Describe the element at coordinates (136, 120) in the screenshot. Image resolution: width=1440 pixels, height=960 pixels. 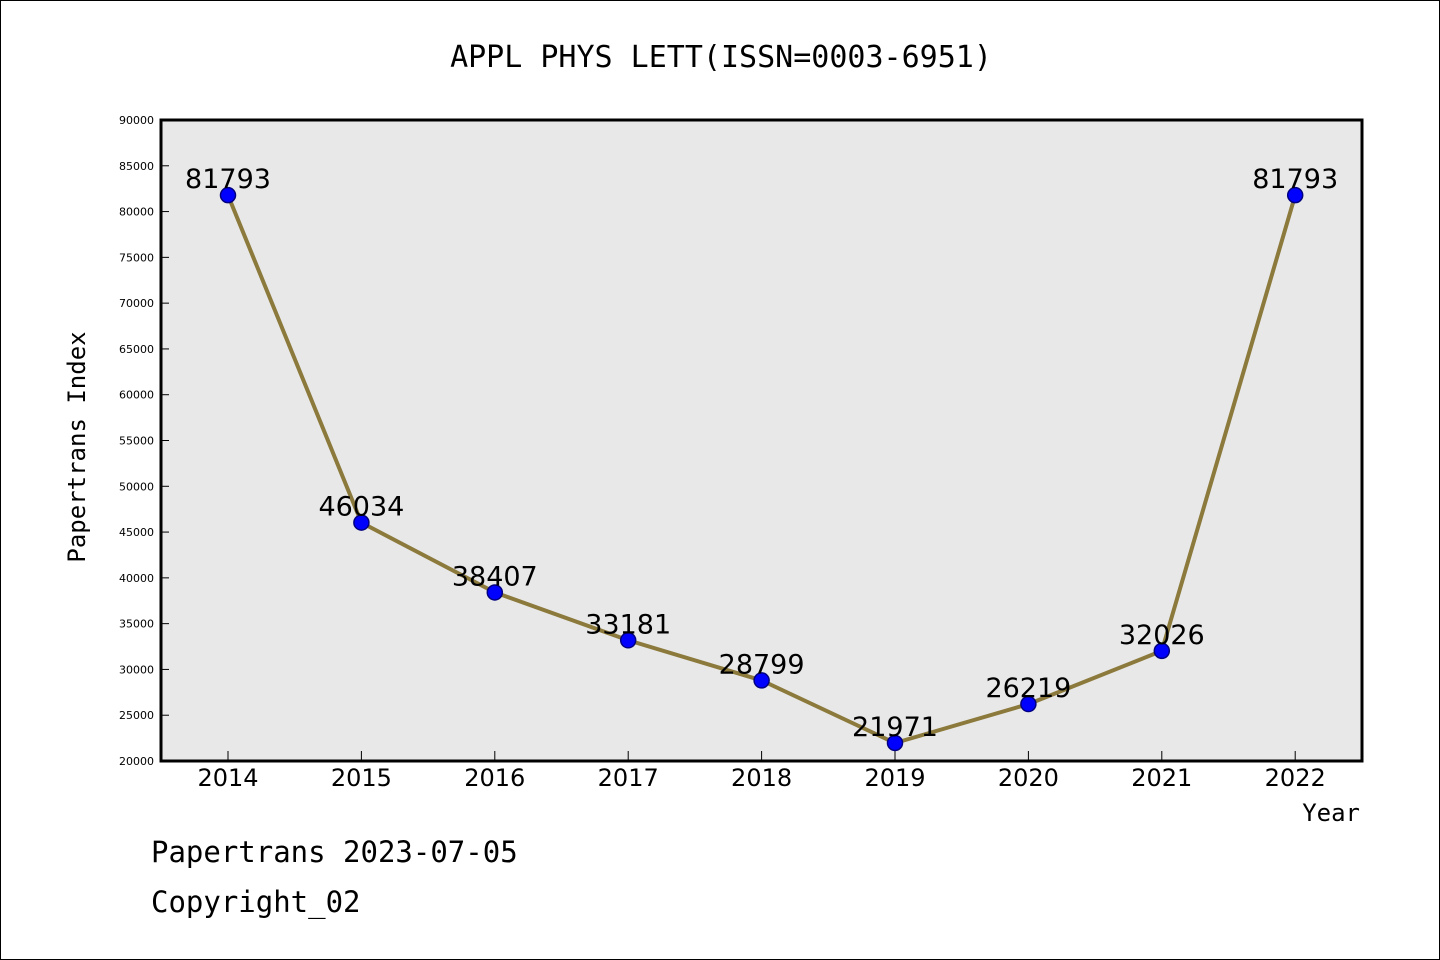
I see `y-tick-label: 90000` at that location.